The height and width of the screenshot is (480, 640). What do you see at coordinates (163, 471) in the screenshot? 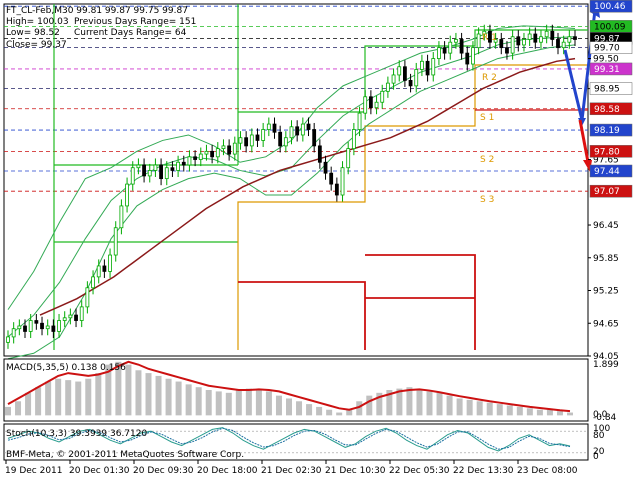
I see `time-tick-label: 20 Dec 09:30` at bounding box center [163, 471].